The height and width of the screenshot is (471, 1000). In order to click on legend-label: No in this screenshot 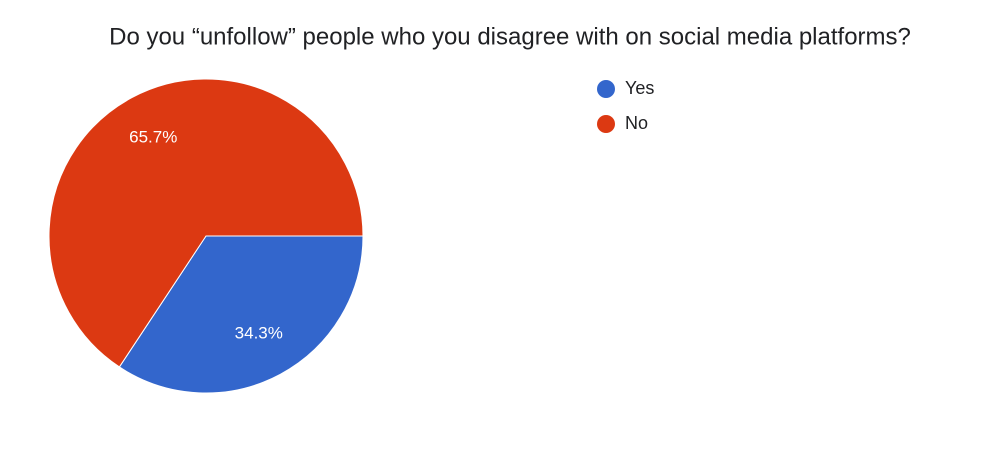, I will do `click(636, 123)`.